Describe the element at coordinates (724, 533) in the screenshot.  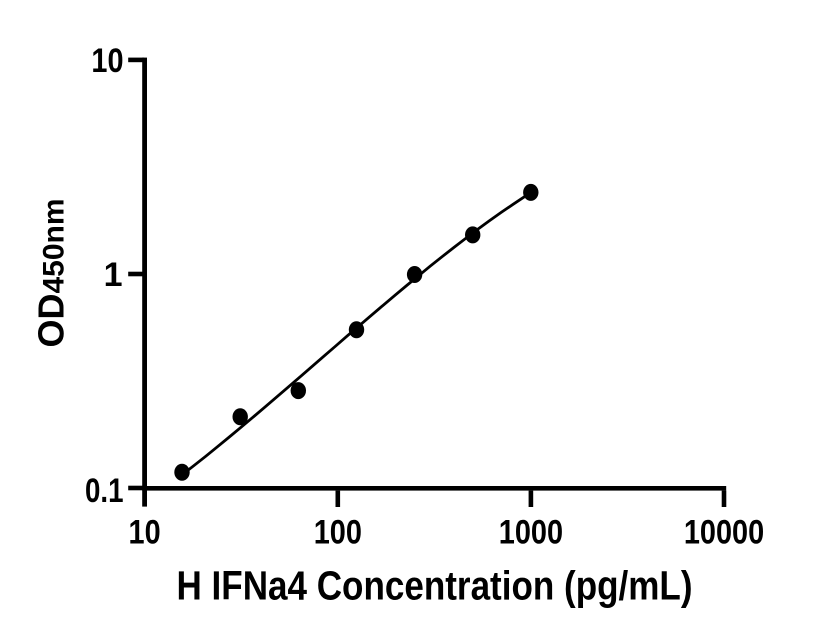
I see `svg-text: 10000` at that location.